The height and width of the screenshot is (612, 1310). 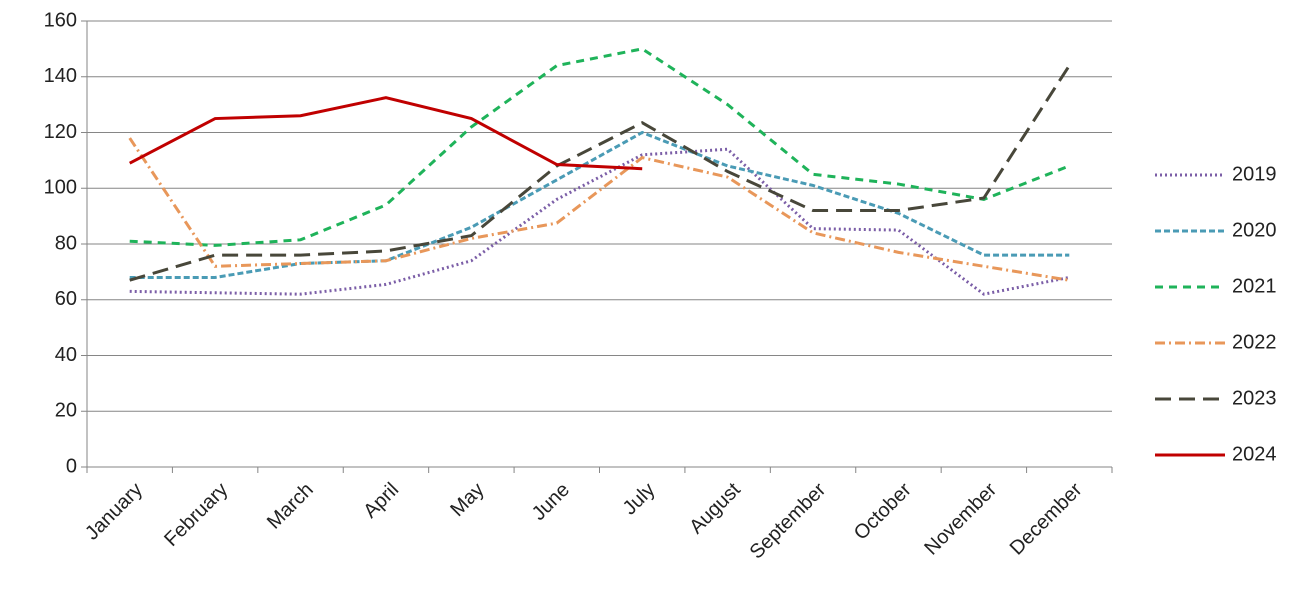 I want to click on x-tick-label: August, so click(x=715, y=508).